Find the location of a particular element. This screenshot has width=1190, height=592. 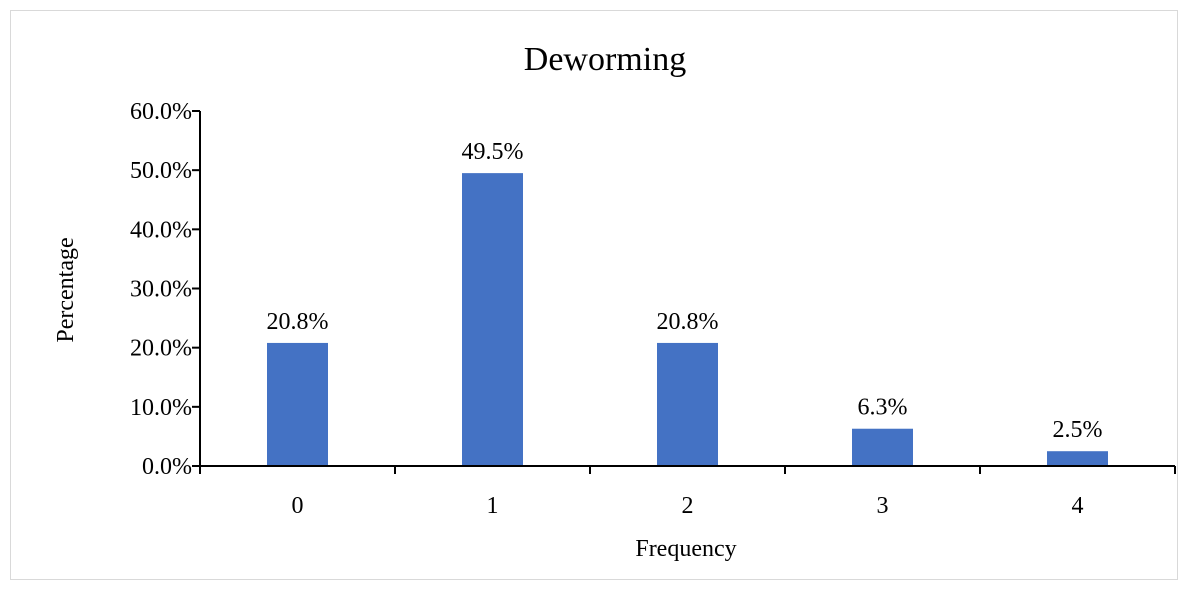

data-label: 6.3% is located at coordinates (883, 408).